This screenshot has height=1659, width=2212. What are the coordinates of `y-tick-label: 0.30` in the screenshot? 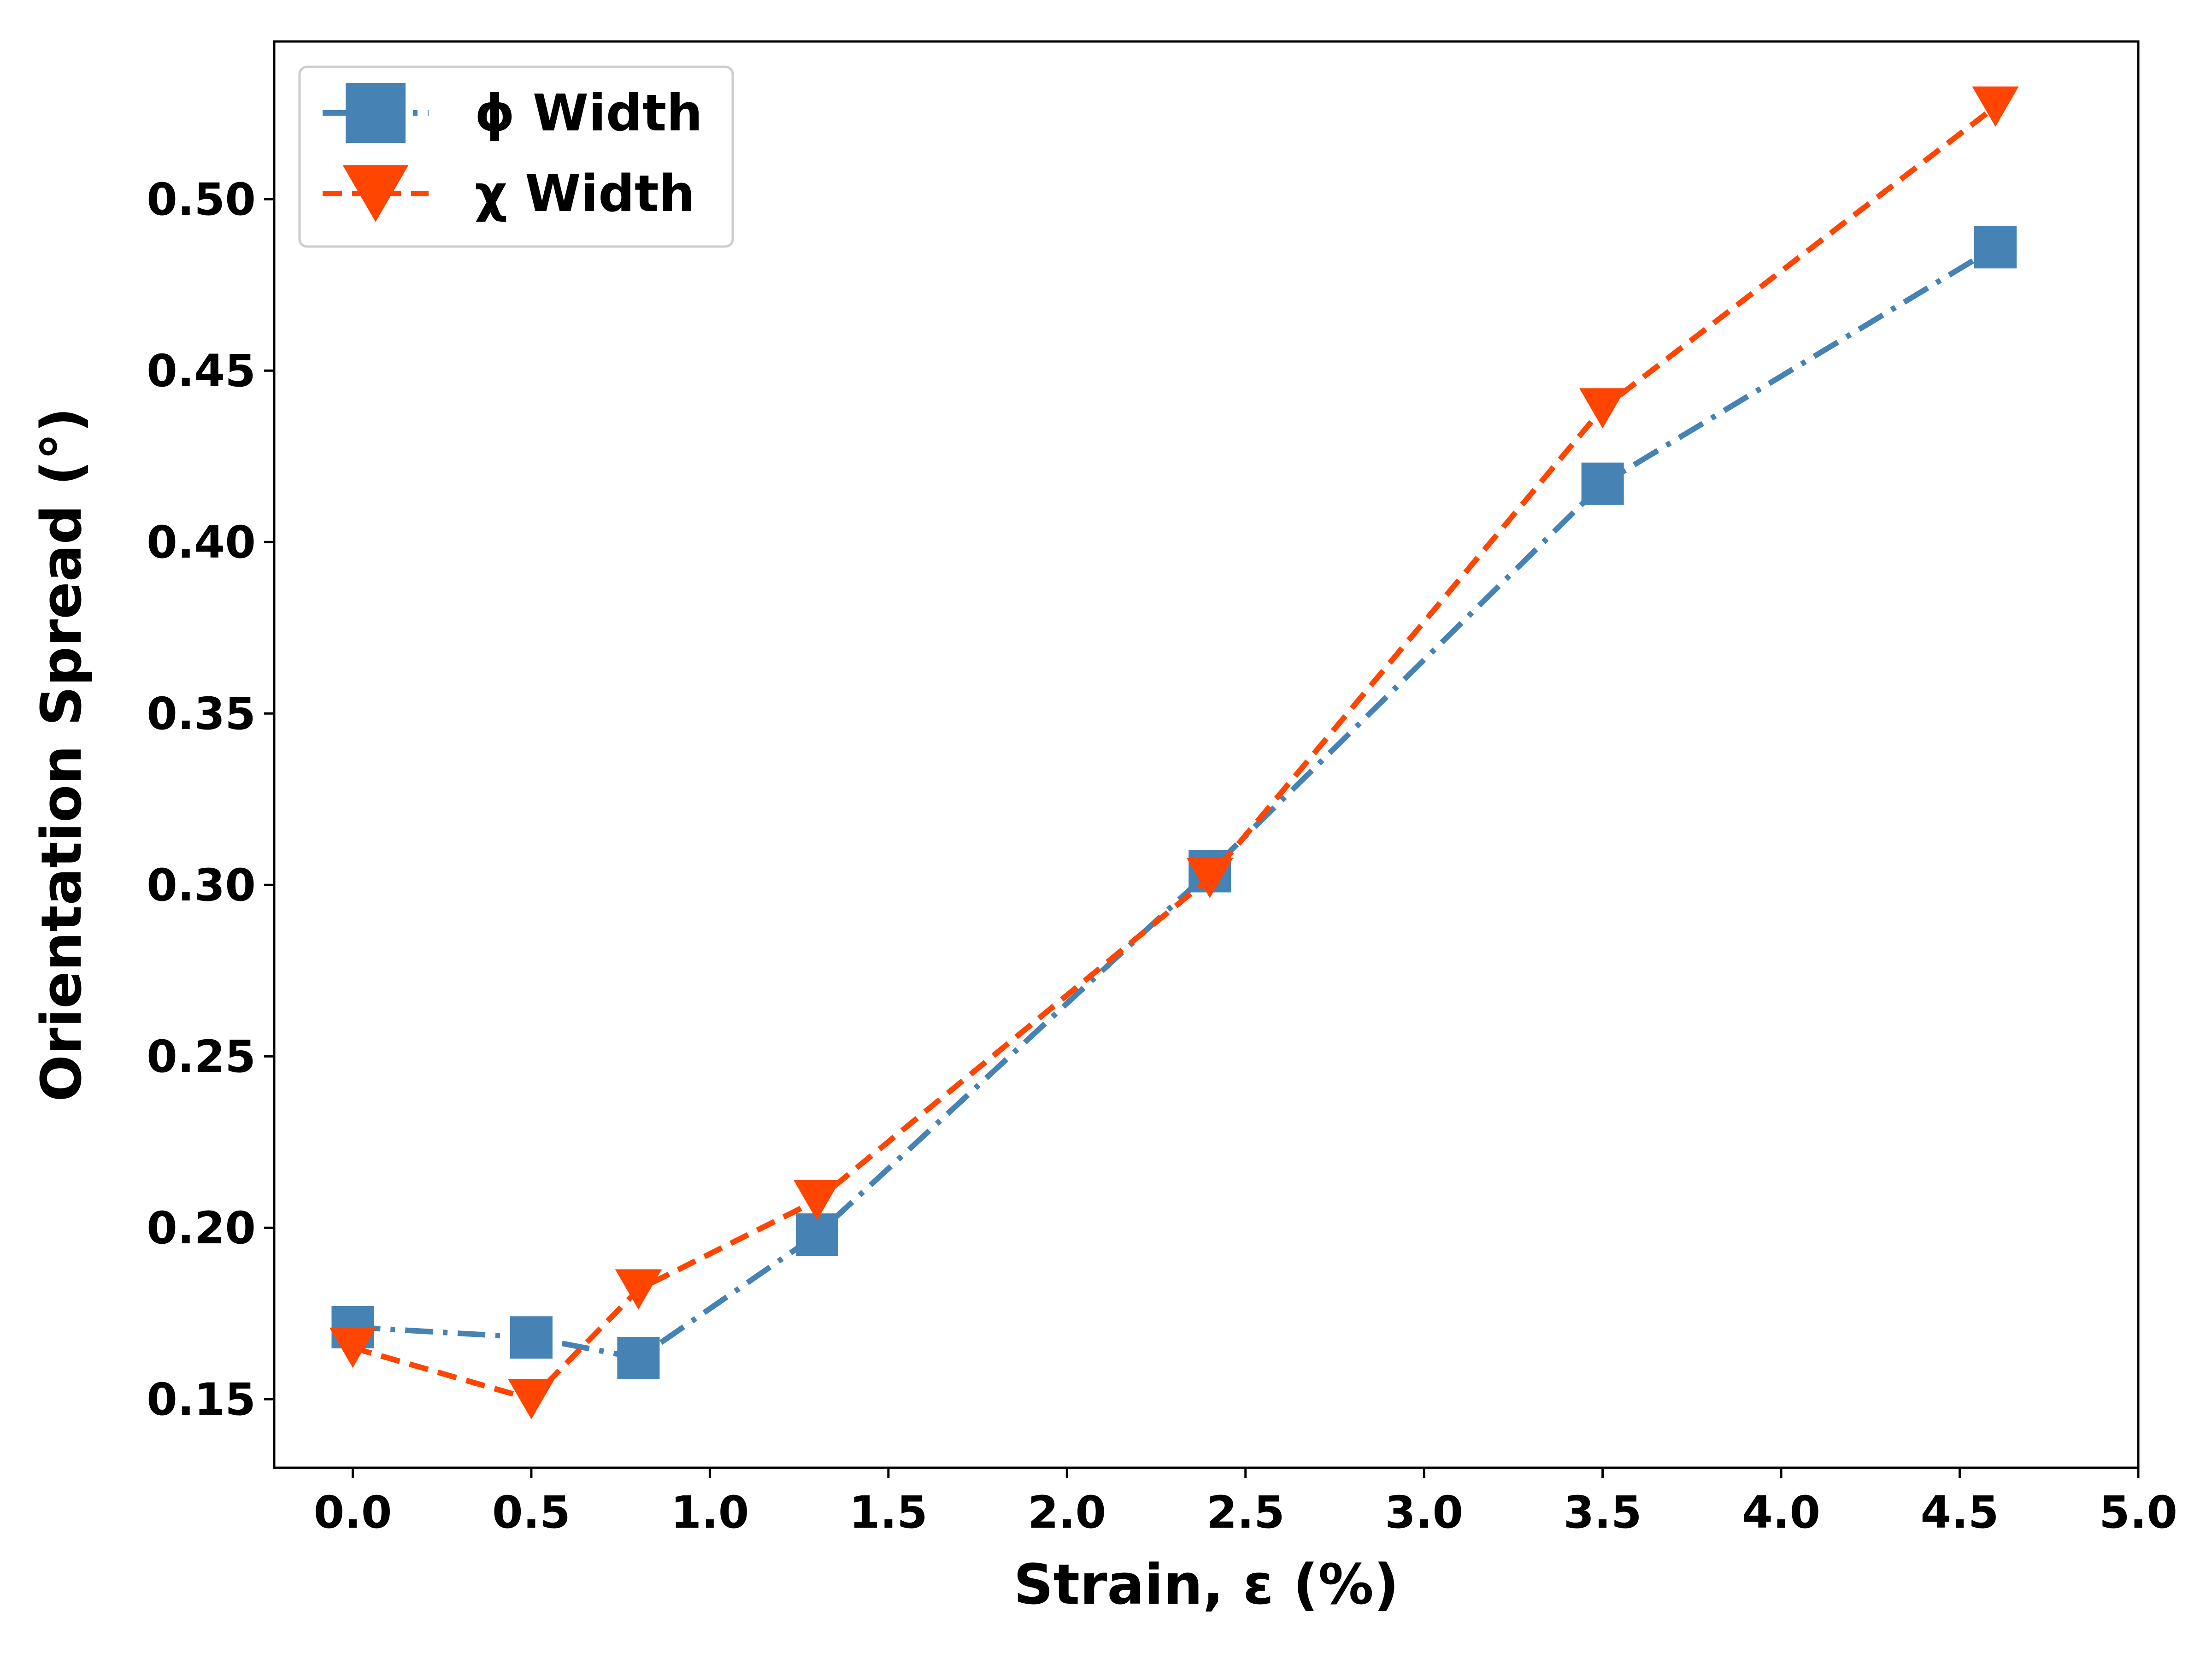 It's located at (201, 885).